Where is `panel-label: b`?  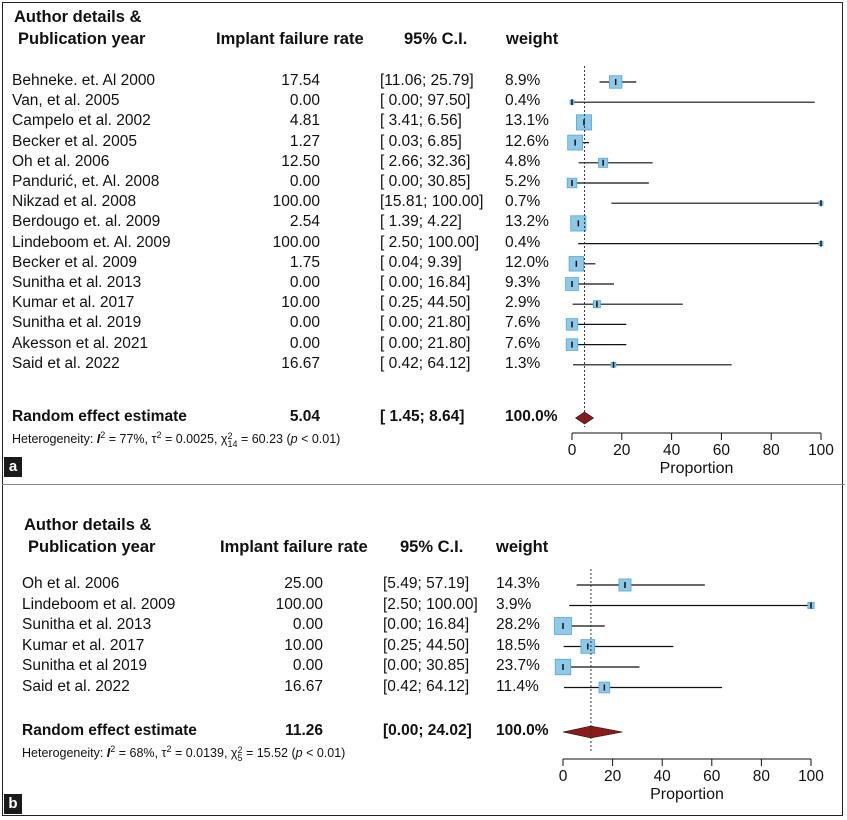
panel-label: b is located at coordinates (13, 804).